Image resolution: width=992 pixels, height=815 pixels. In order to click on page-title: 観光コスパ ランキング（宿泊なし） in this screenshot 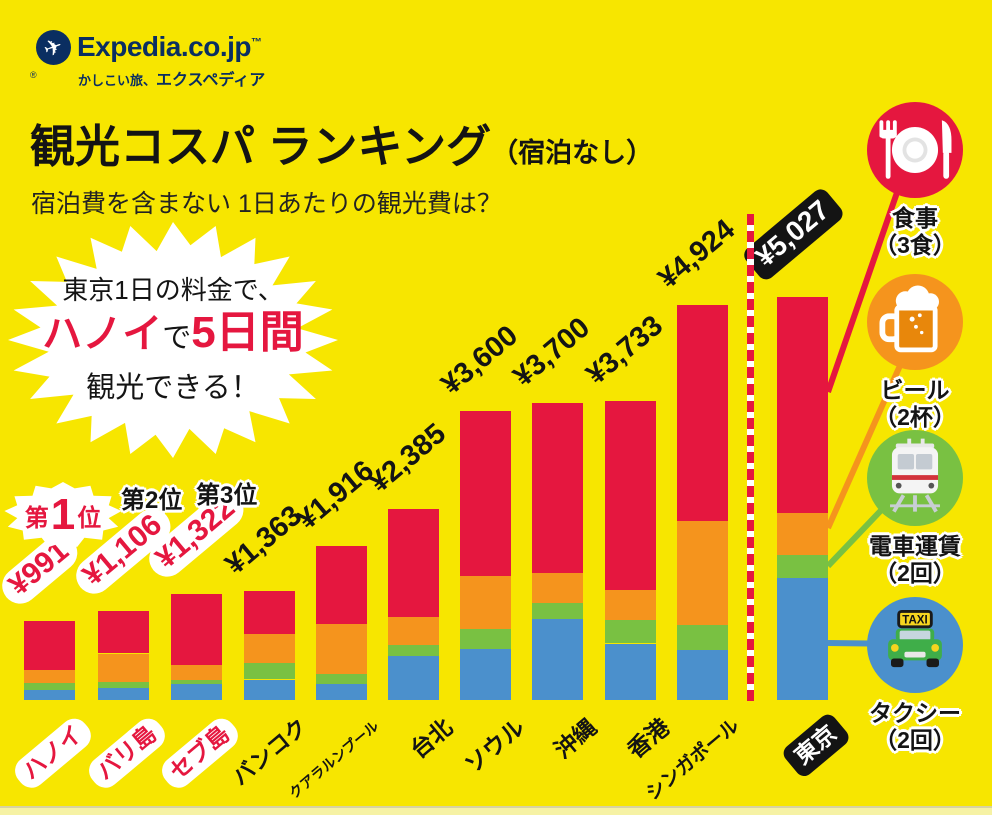, I will do `click(342, 146)`.